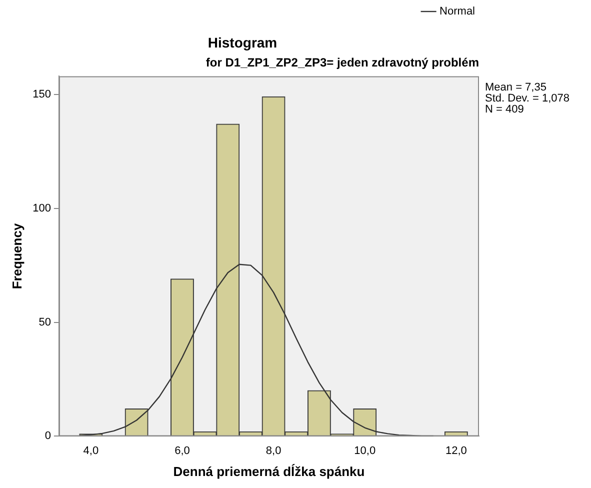 The height and width of the screenshot is (488, 591). Describe the element at coordinates (44, 322) in the screenshot. I see `y-tick-label: 50` at that location.